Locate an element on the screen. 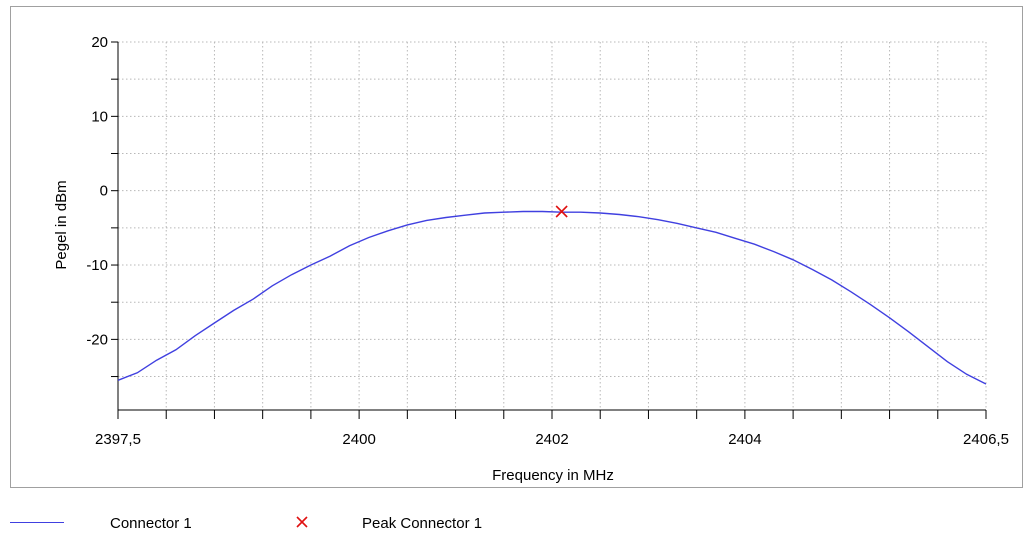 The image size is (1033, 538). y-tick-label: 10 is located at coordinates (99, 116).